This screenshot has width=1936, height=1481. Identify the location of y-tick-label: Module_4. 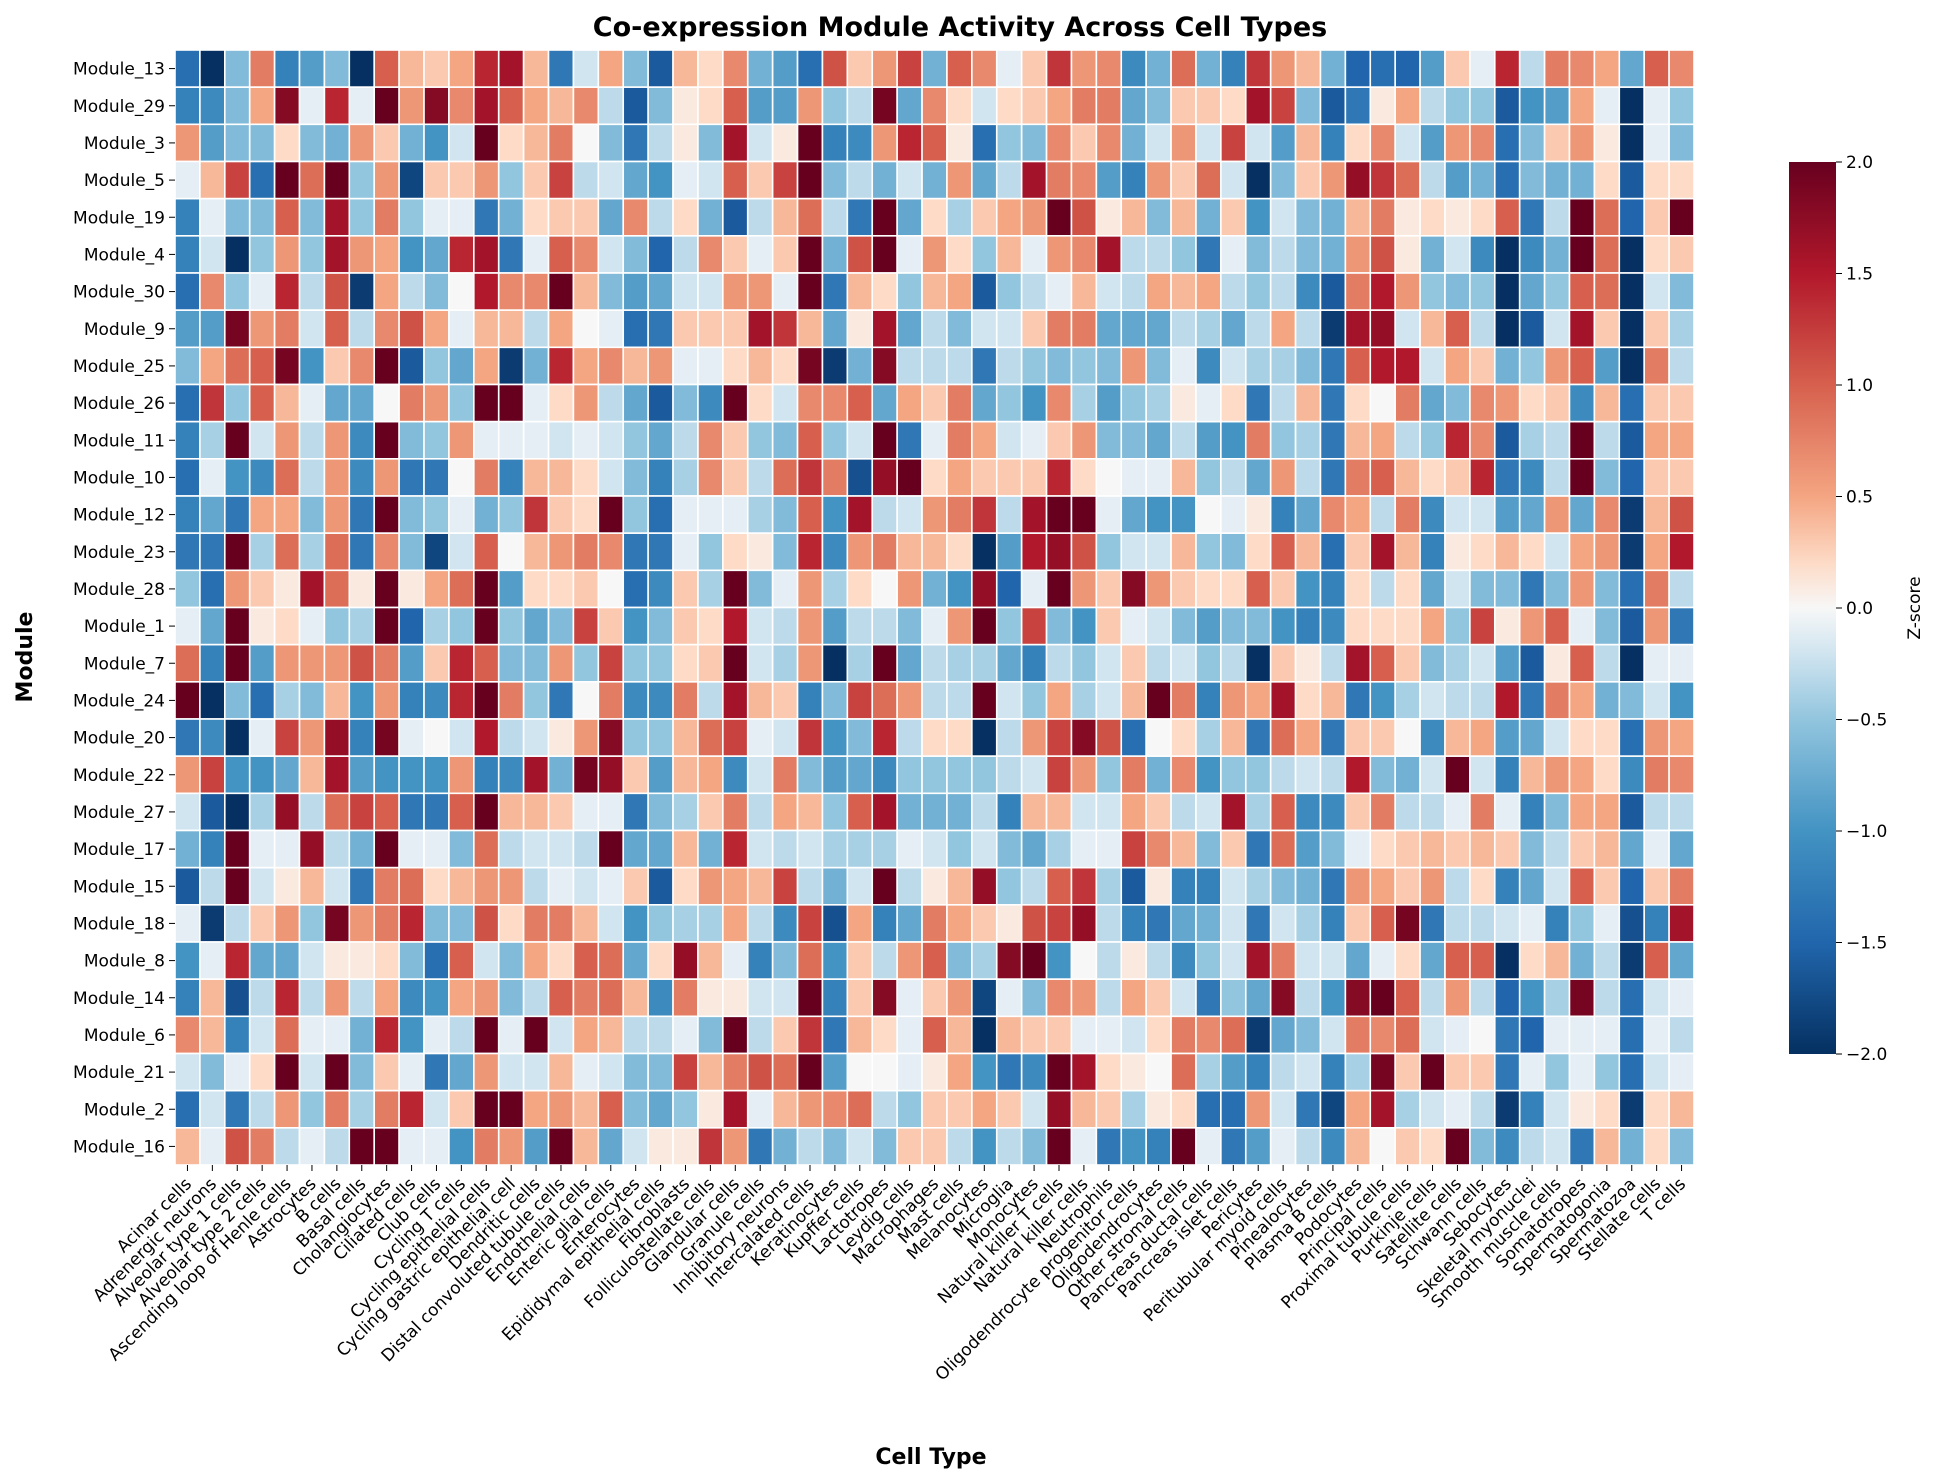
(124, 255).